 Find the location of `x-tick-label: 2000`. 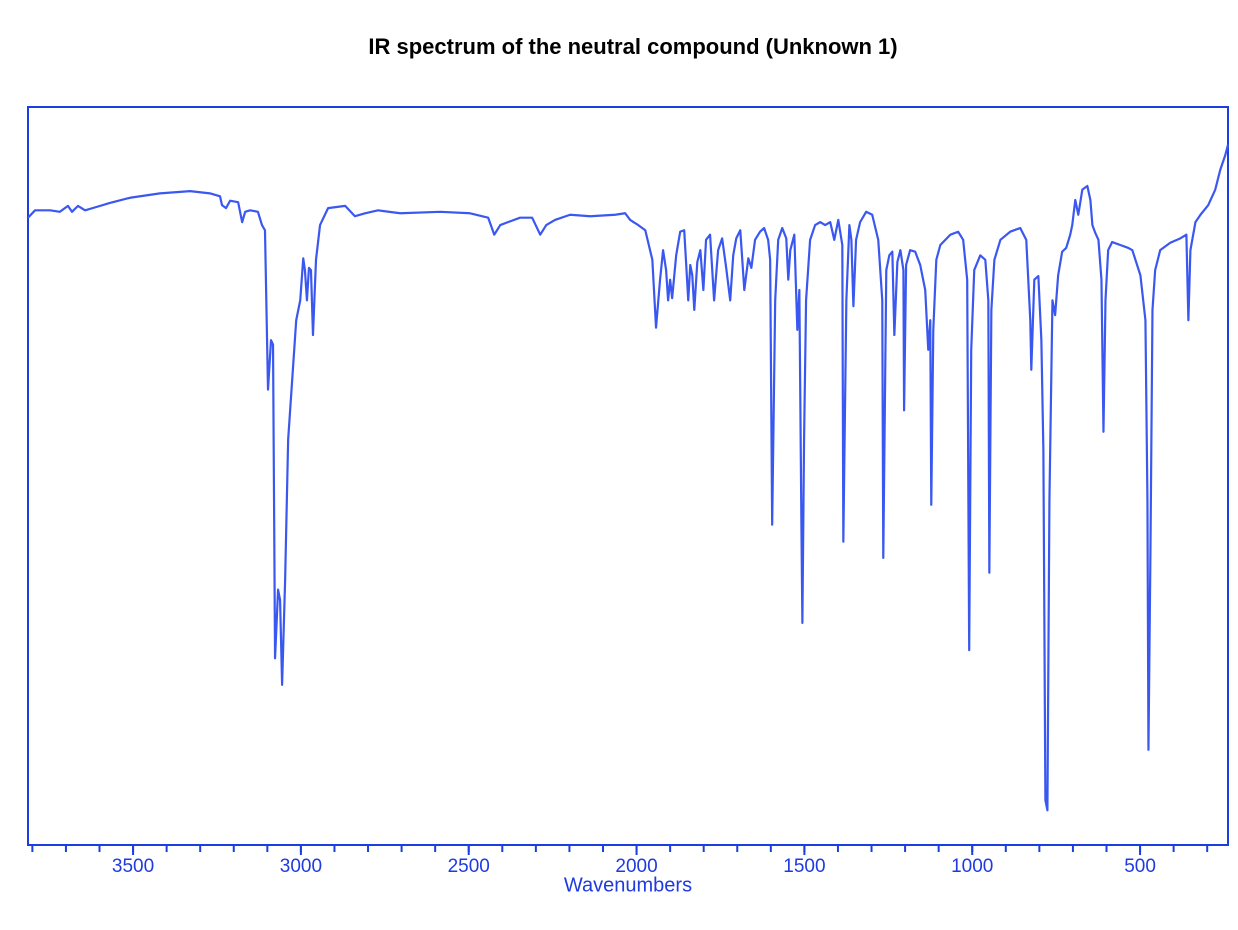

x-tick-label: 2000 is located at coordinates (636, 866).